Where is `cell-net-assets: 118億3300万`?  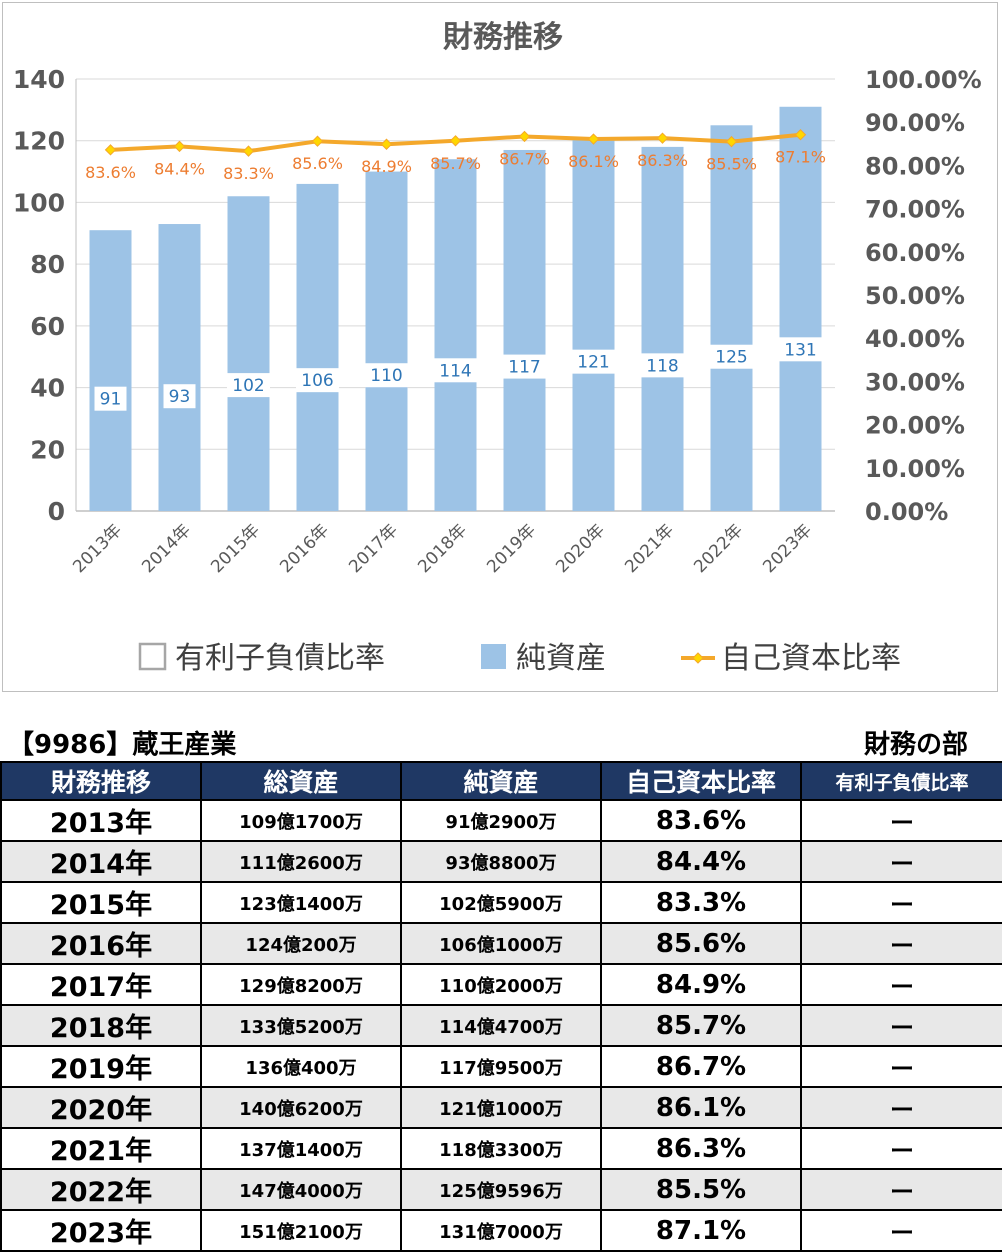
cell-net-assets: 118億3300万 is located at coordinates (501, 1148).